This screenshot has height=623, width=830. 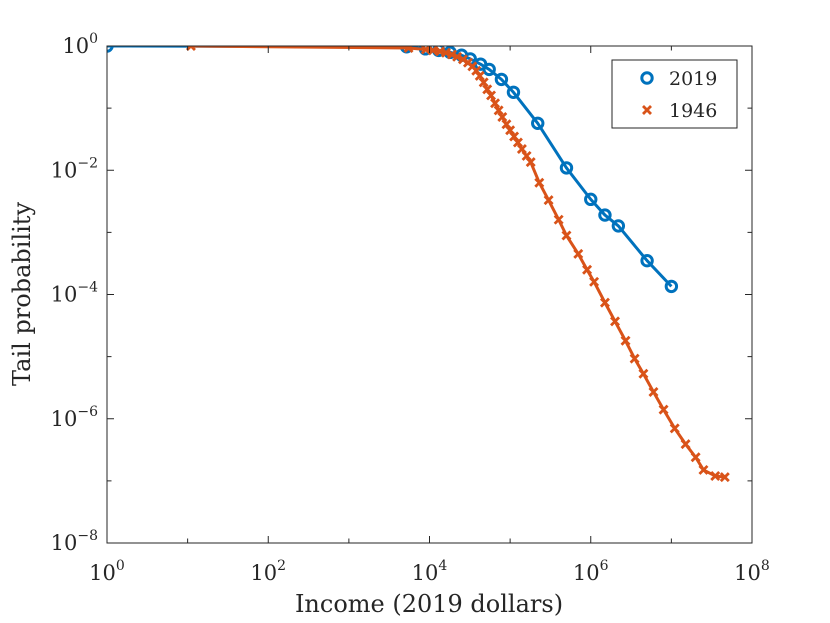 What do you see at coordinates (80, 44) in the screenshot?
I see `y-tick-label: 10⁰` at bounding box center [80, 44].